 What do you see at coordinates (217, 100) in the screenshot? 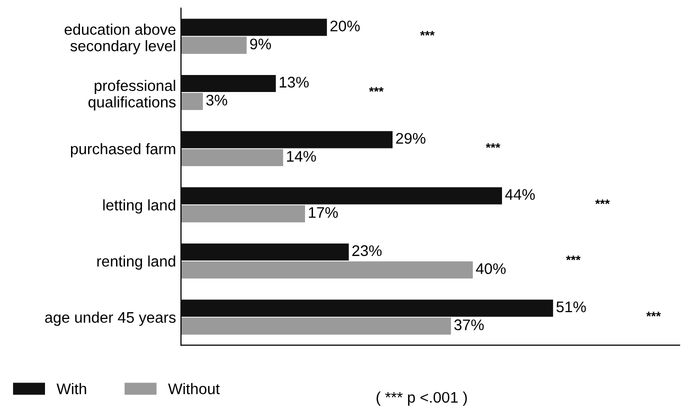
I see `data-label: 3%` at bounding box center [217, 100].